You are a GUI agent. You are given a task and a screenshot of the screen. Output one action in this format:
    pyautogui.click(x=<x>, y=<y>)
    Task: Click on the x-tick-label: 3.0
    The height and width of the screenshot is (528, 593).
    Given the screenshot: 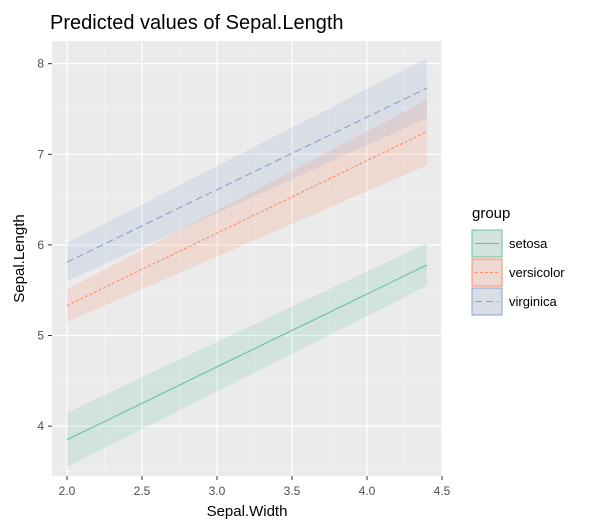 What is the action you would take?
    pyautogui.click(x=217, y=491)
    